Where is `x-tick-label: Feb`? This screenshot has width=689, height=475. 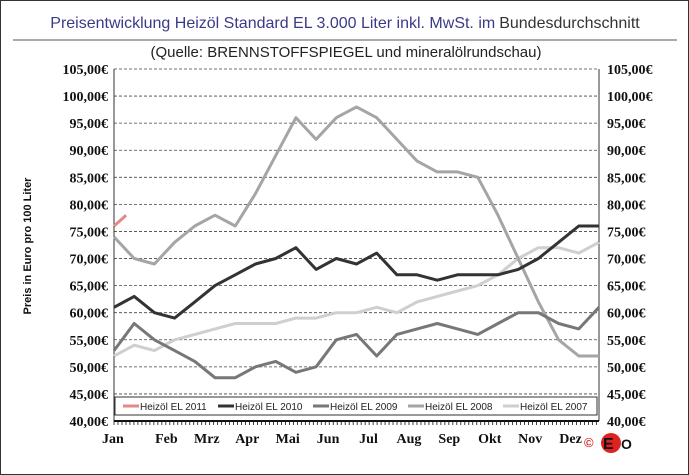 x-tick-label: Feb is located at coordinates (166, 439).